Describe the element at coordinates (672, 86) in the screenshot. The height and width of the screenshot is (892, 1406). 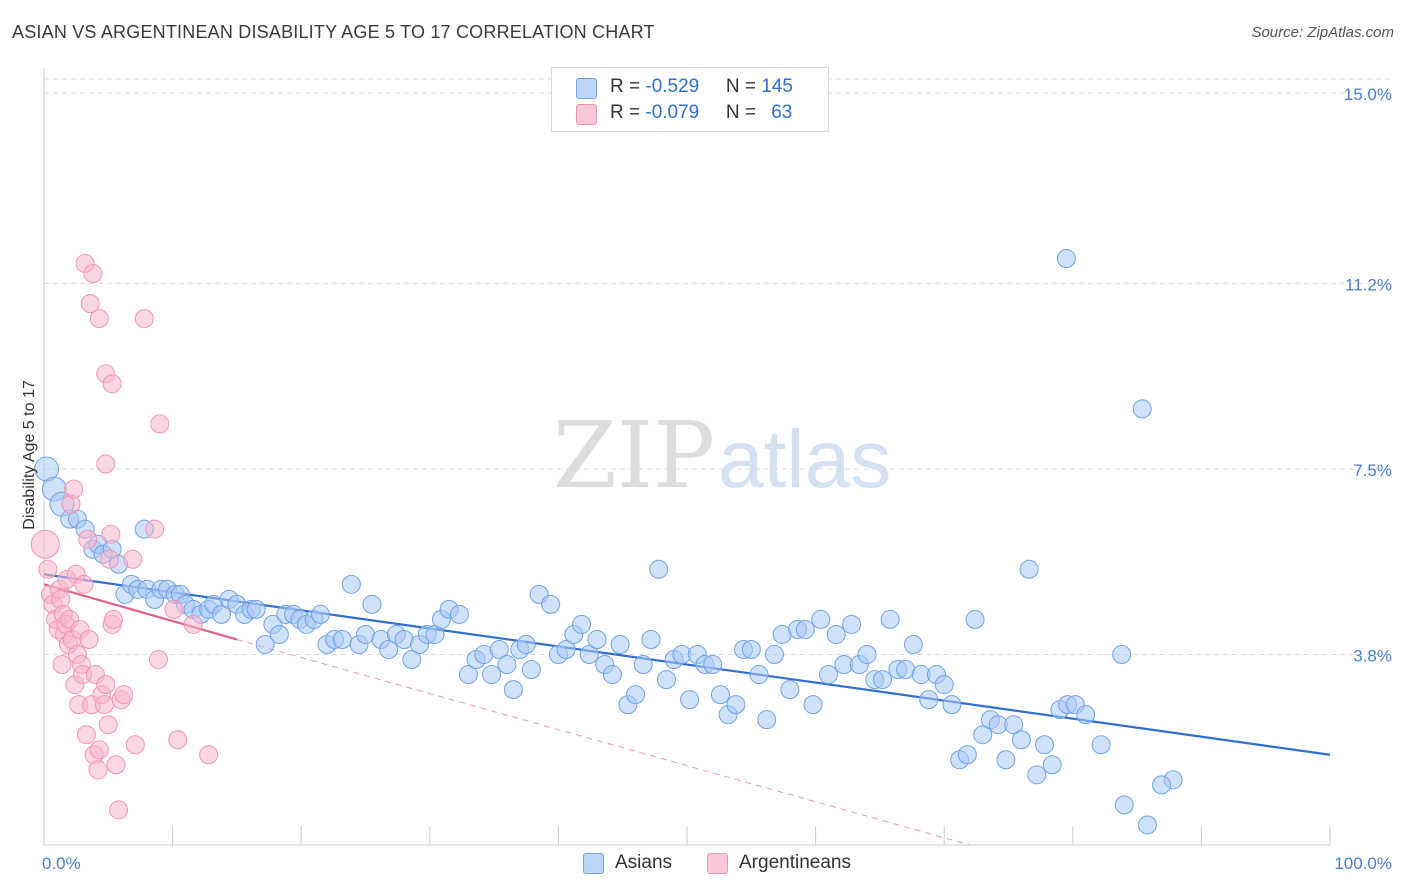
I see `legend-r-value: -0.529` at that location.